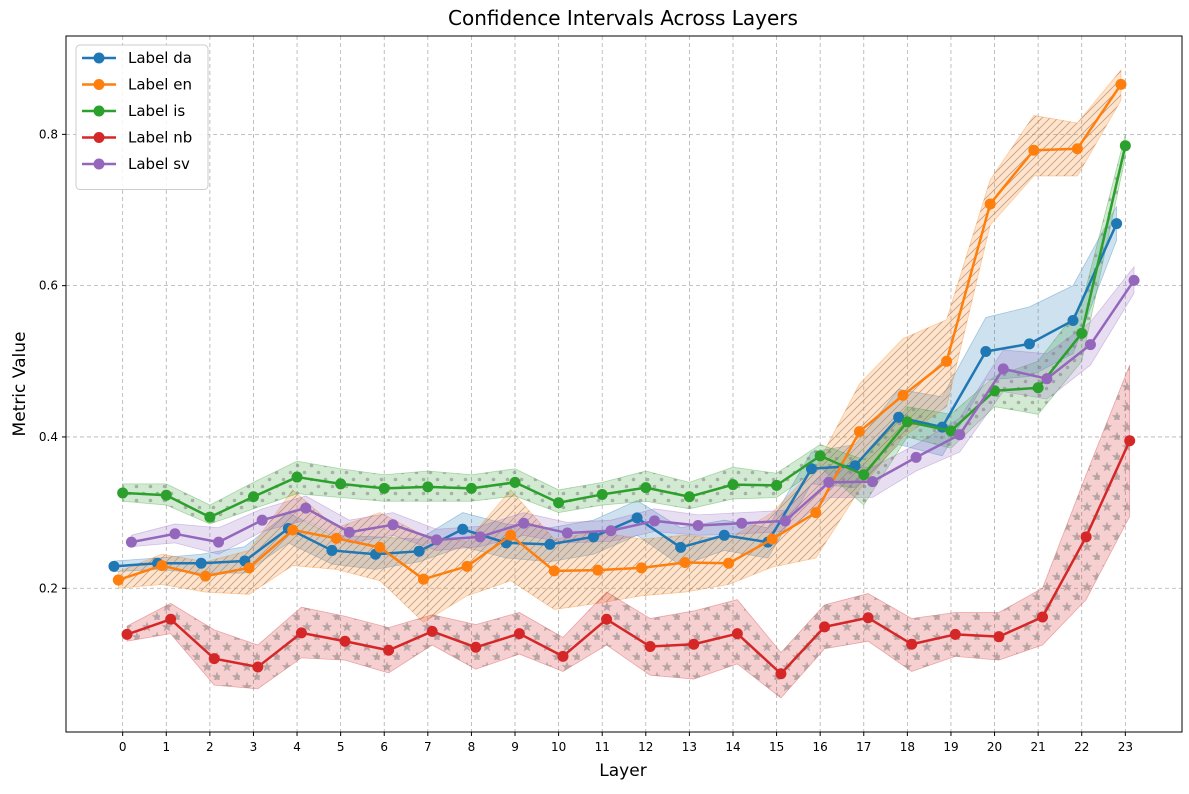 This screenshot has width=1189, height=794. Describe the element at coordinates (1081, 747) in the screenshot. I see `x-tick-label: 22` at that location.